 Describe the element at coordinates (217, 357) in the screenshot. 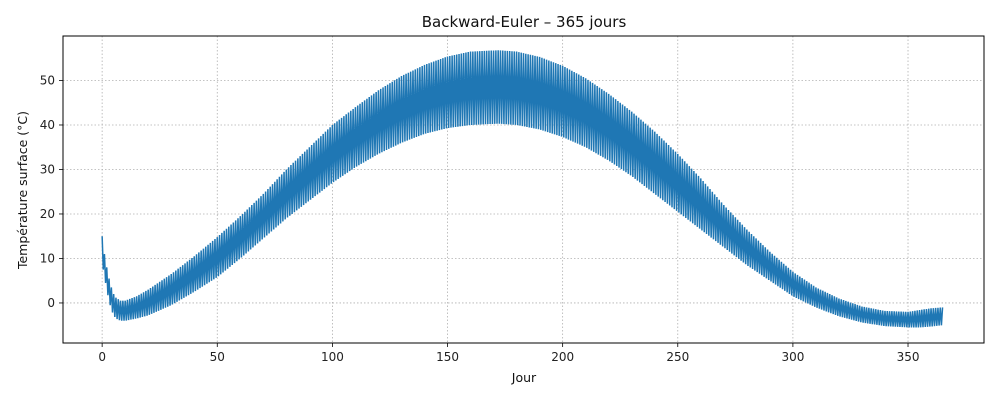

I see `x-tick-label: 50` at that location.